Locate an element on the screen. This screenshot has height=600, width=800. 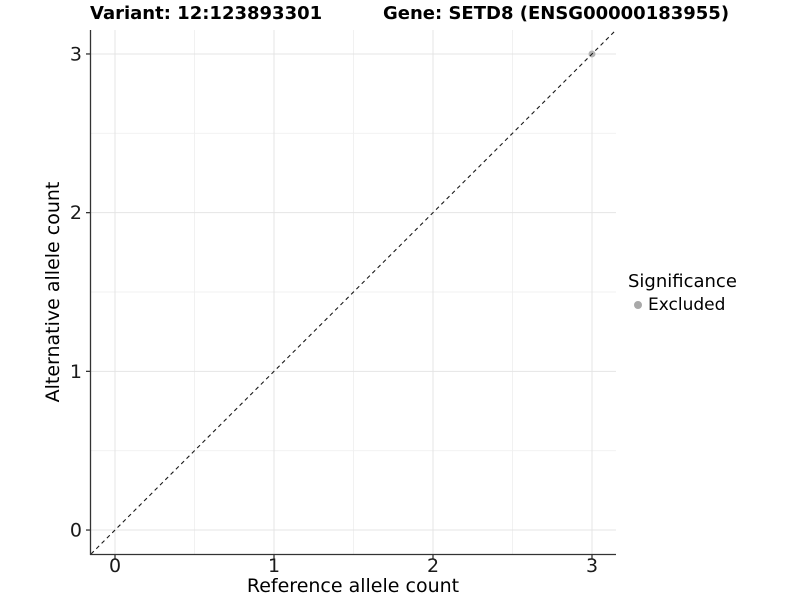
legend-item-excluded: Excluded is located at coordinates (682, 305).